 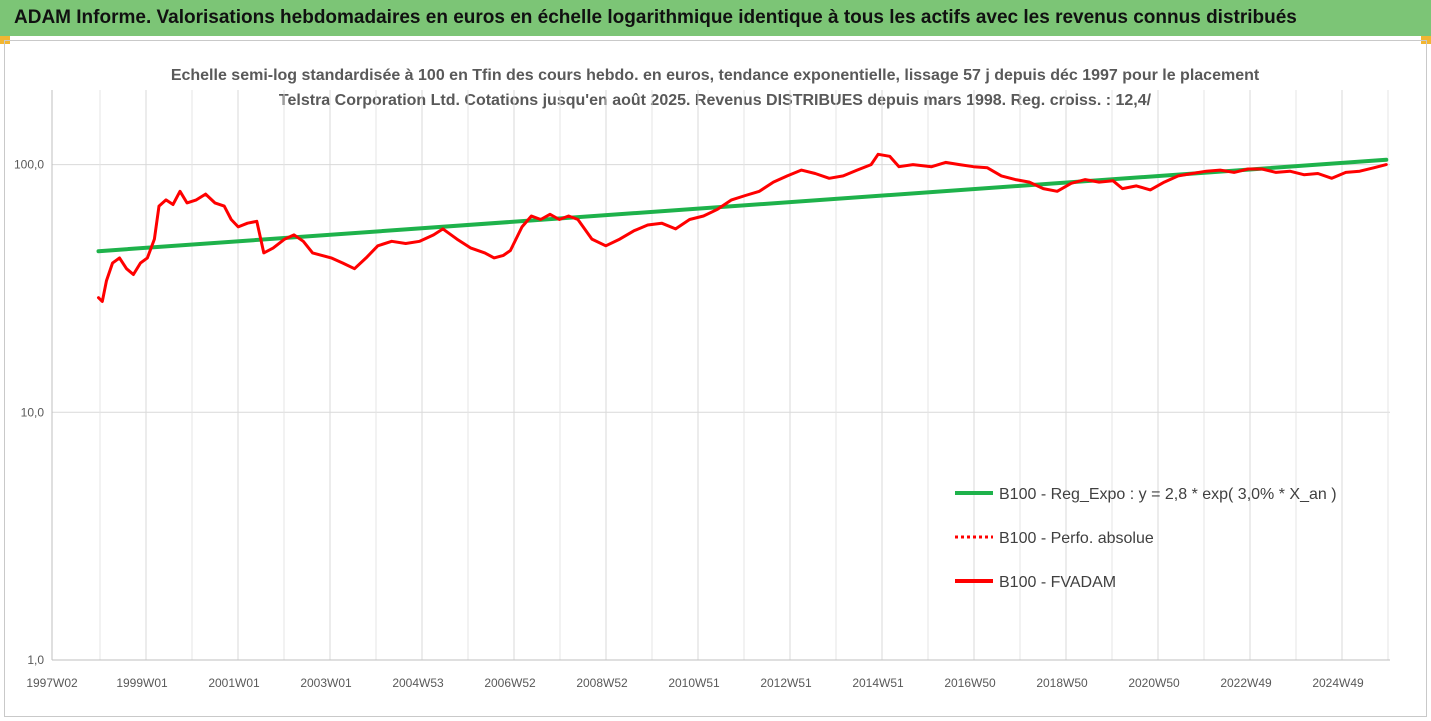 What do you see at coordinates (742, 205) in the screenshot?
I see `series-line-regression` at bounding box center [742, 205].